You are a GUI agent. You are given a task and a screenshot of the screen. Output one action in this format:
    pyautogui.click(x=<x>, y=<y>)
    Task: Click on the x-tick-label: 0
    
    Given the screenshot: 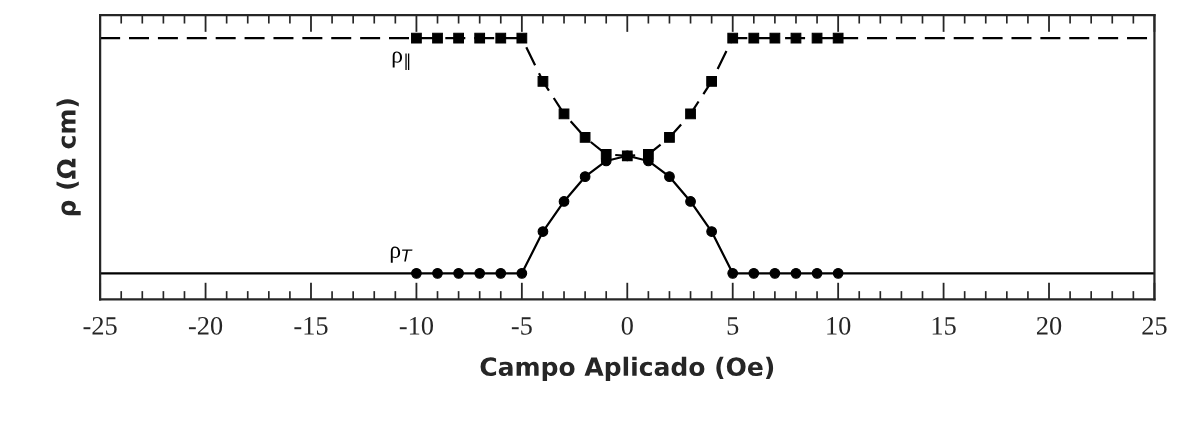 What is the action you would take?
    pyautogui.click(x=627, y=325)
    